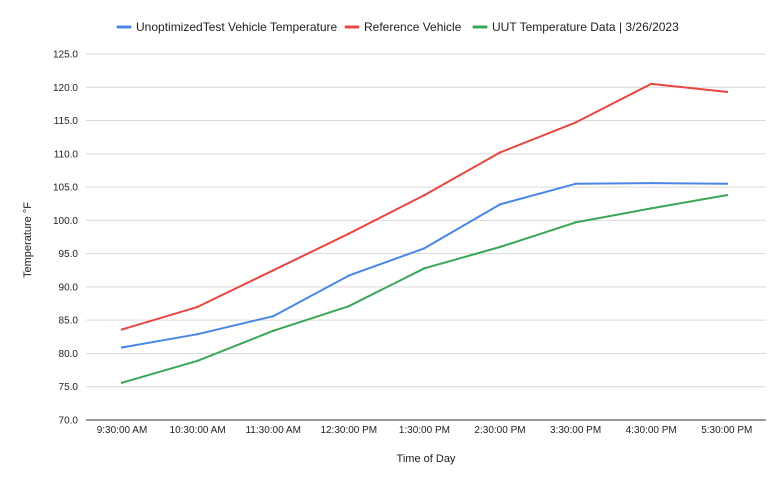  I want to click on y-tick-label: 105.0, so click(65, 188).